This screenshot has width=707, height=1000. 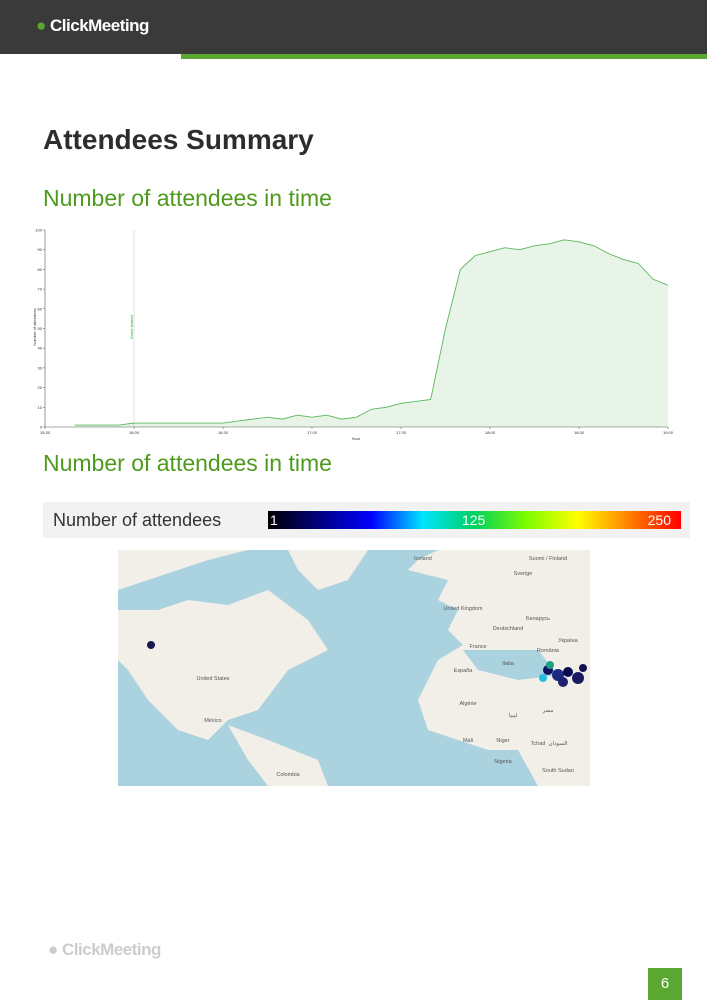 I want to click on map-label: Mali, so click(x=468, y=741).